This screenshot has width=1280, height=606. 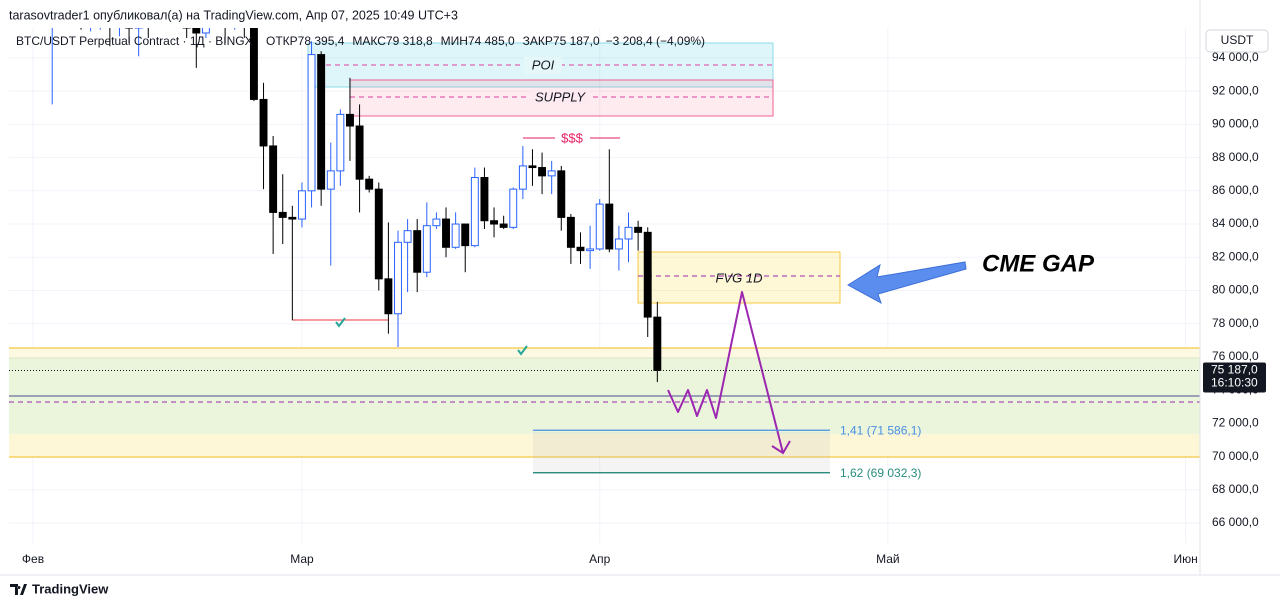 I want to click on y-tick-label: 94 000,0, so click(x=1235, y=57).